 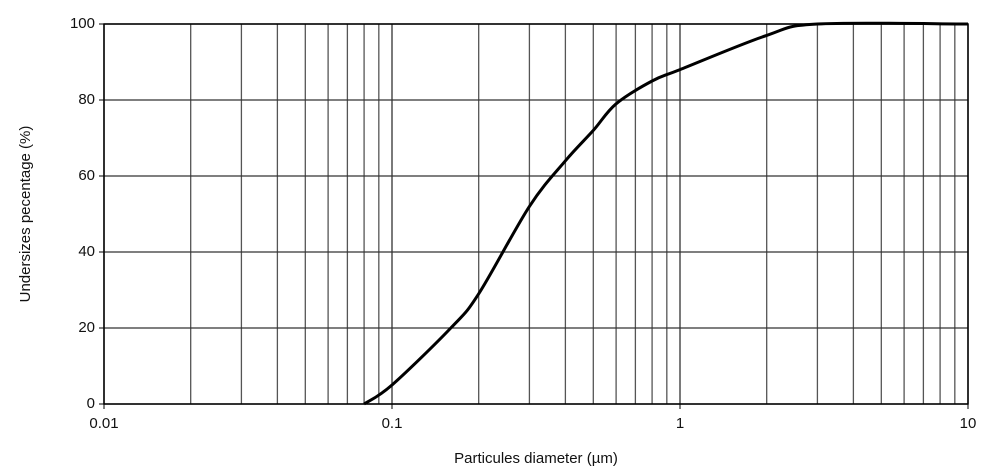 I want to click on x-tick-label: 0.01, so click(x=103, y=423).